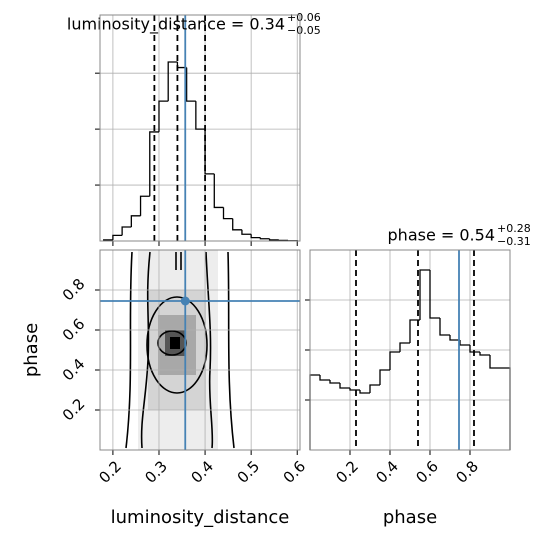 The height and width of the screenshot is (550, 550). Describe the element at coordinates (304, 30) in the screenshot. I see `title-lower: −0.05` at that location.